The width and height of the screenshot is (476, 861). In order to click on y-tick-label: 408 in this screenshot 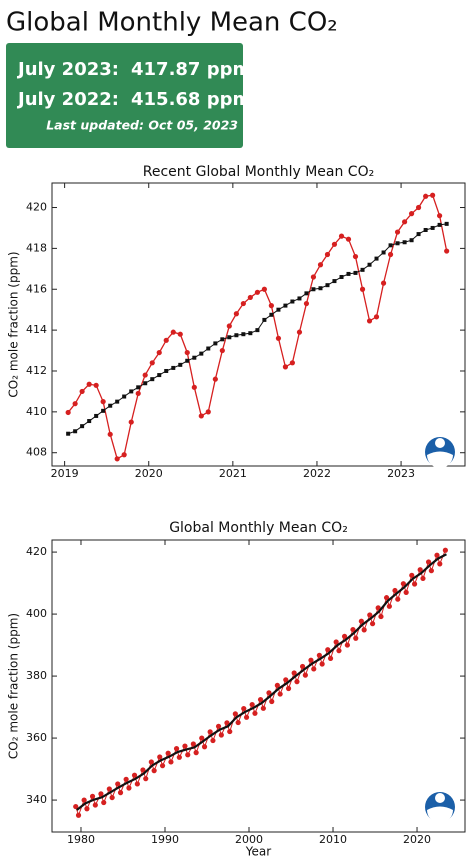, I will do `click(36, 452)`.